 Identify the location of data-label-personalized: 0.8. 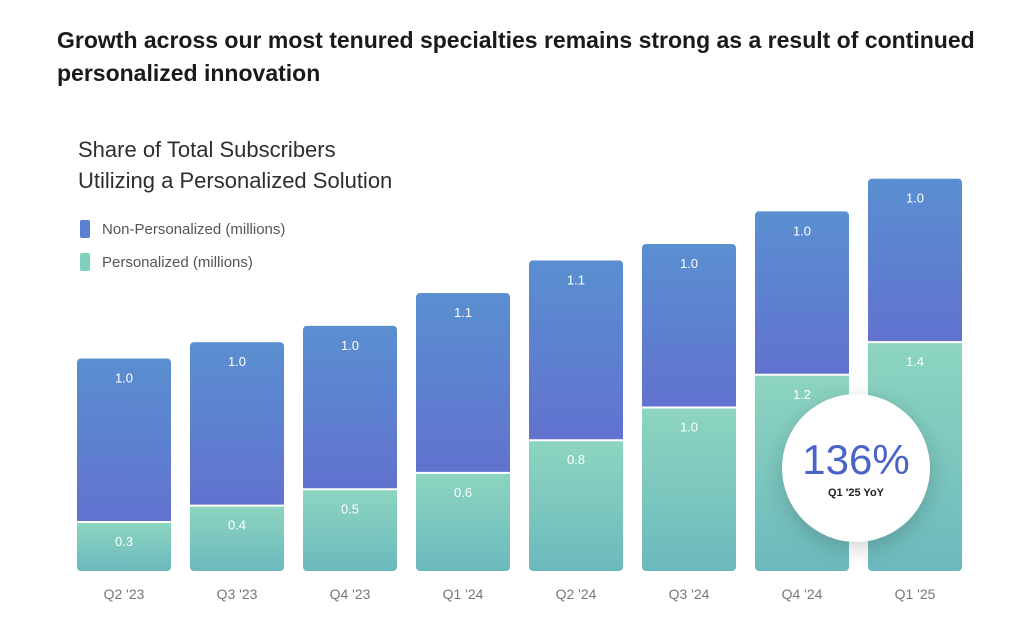
(576, 459).